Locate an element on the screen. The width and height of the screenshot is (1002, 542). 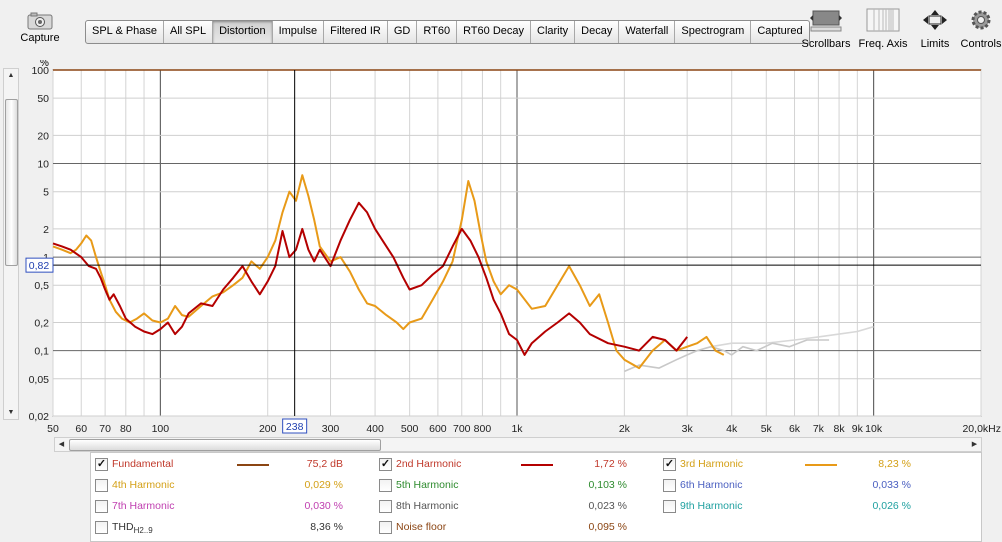
legend-label: Fundamental is located at coordinates (143, 464).